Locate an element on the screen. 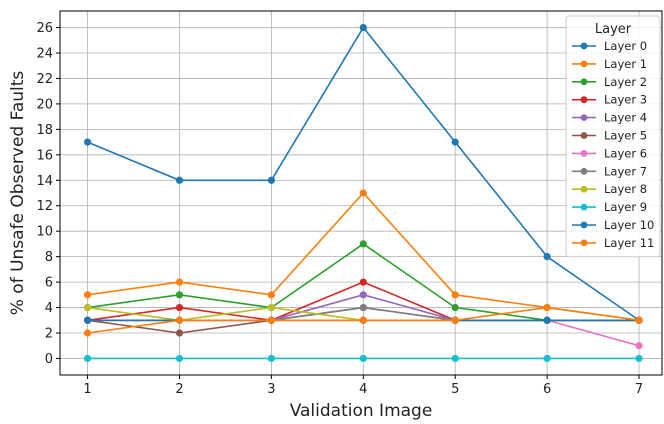  x-tick-label: 2 is located at coordinates (179, 389).